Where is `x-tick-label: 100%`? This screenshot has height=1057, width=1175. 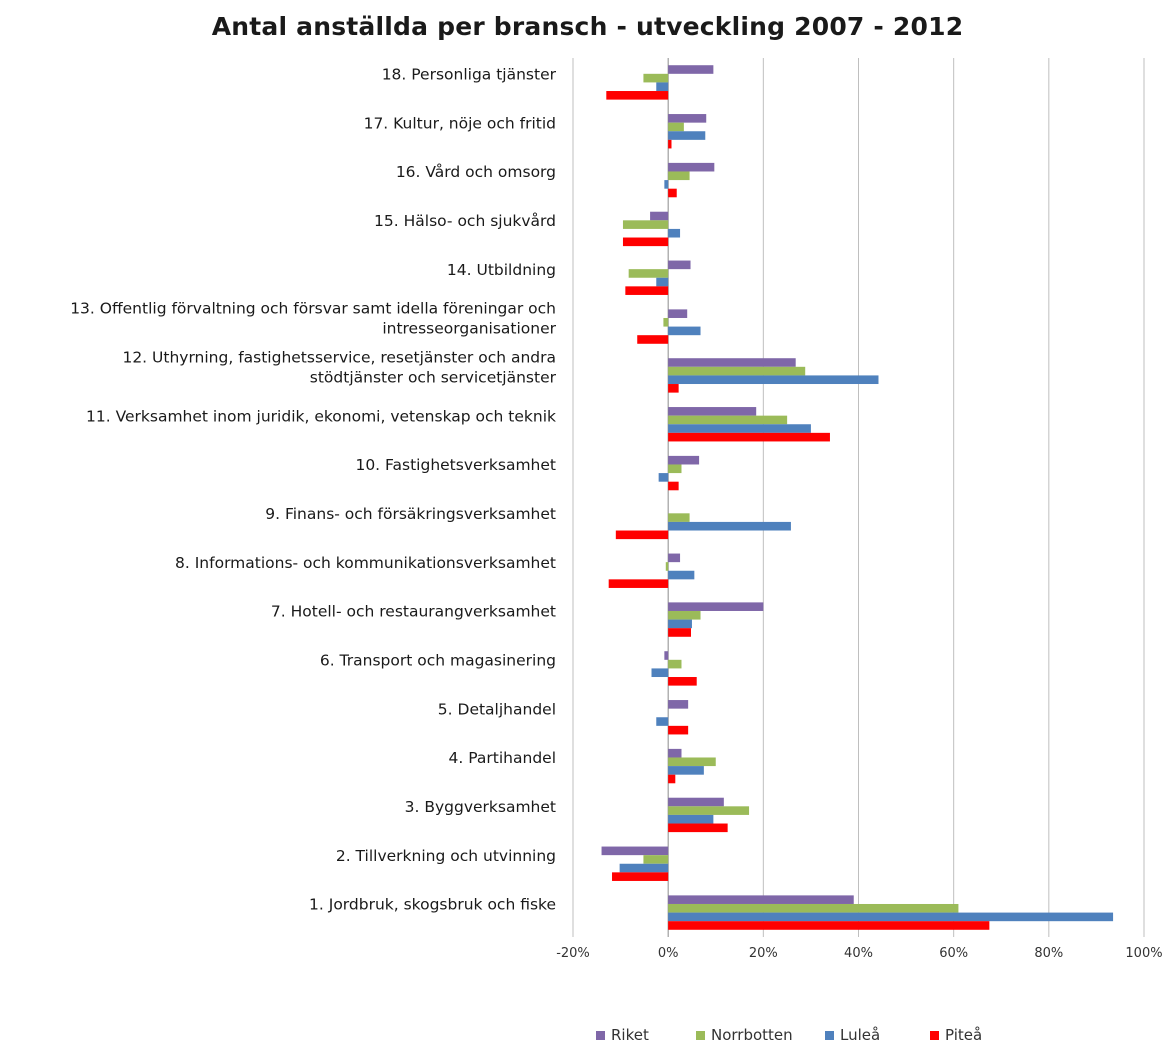 x-tick-label: 100% is located at coordinates (1143, 953).